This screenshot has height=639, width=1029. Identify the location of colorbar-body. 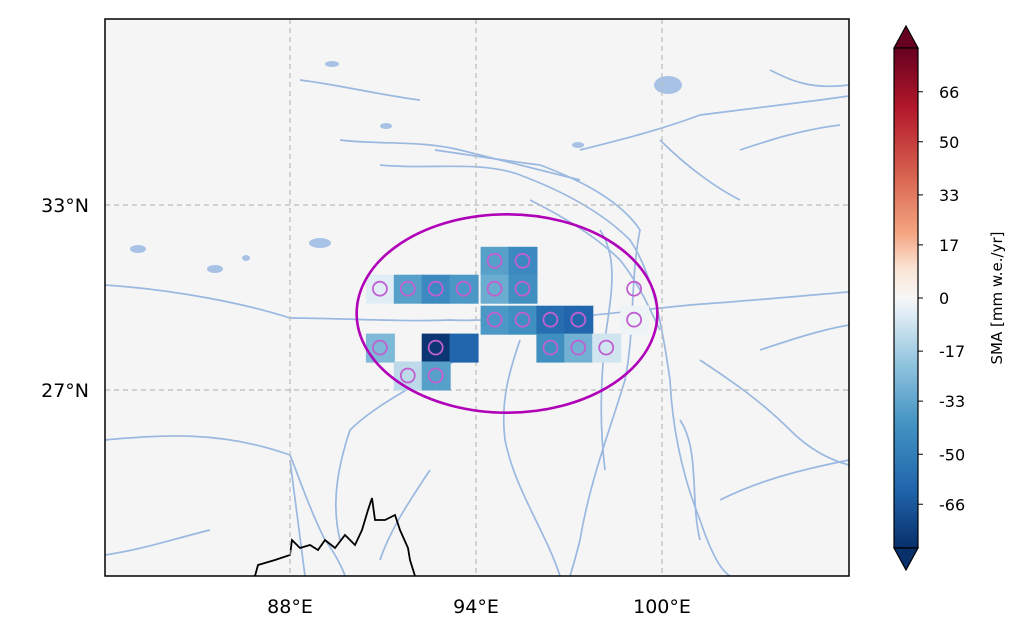
(906, 298).